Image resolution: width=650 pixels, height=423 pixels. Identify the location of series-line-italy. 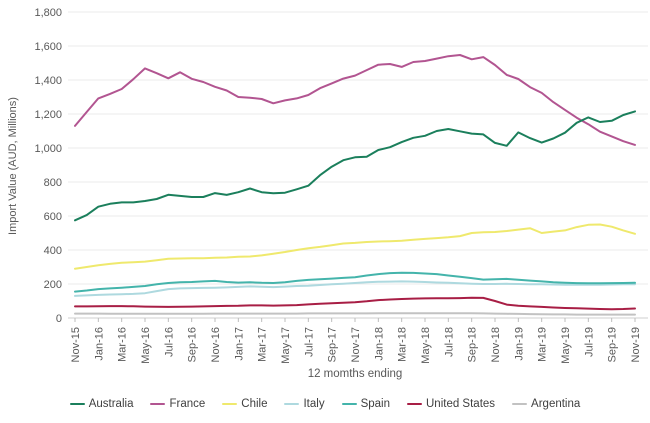
(355, 288).